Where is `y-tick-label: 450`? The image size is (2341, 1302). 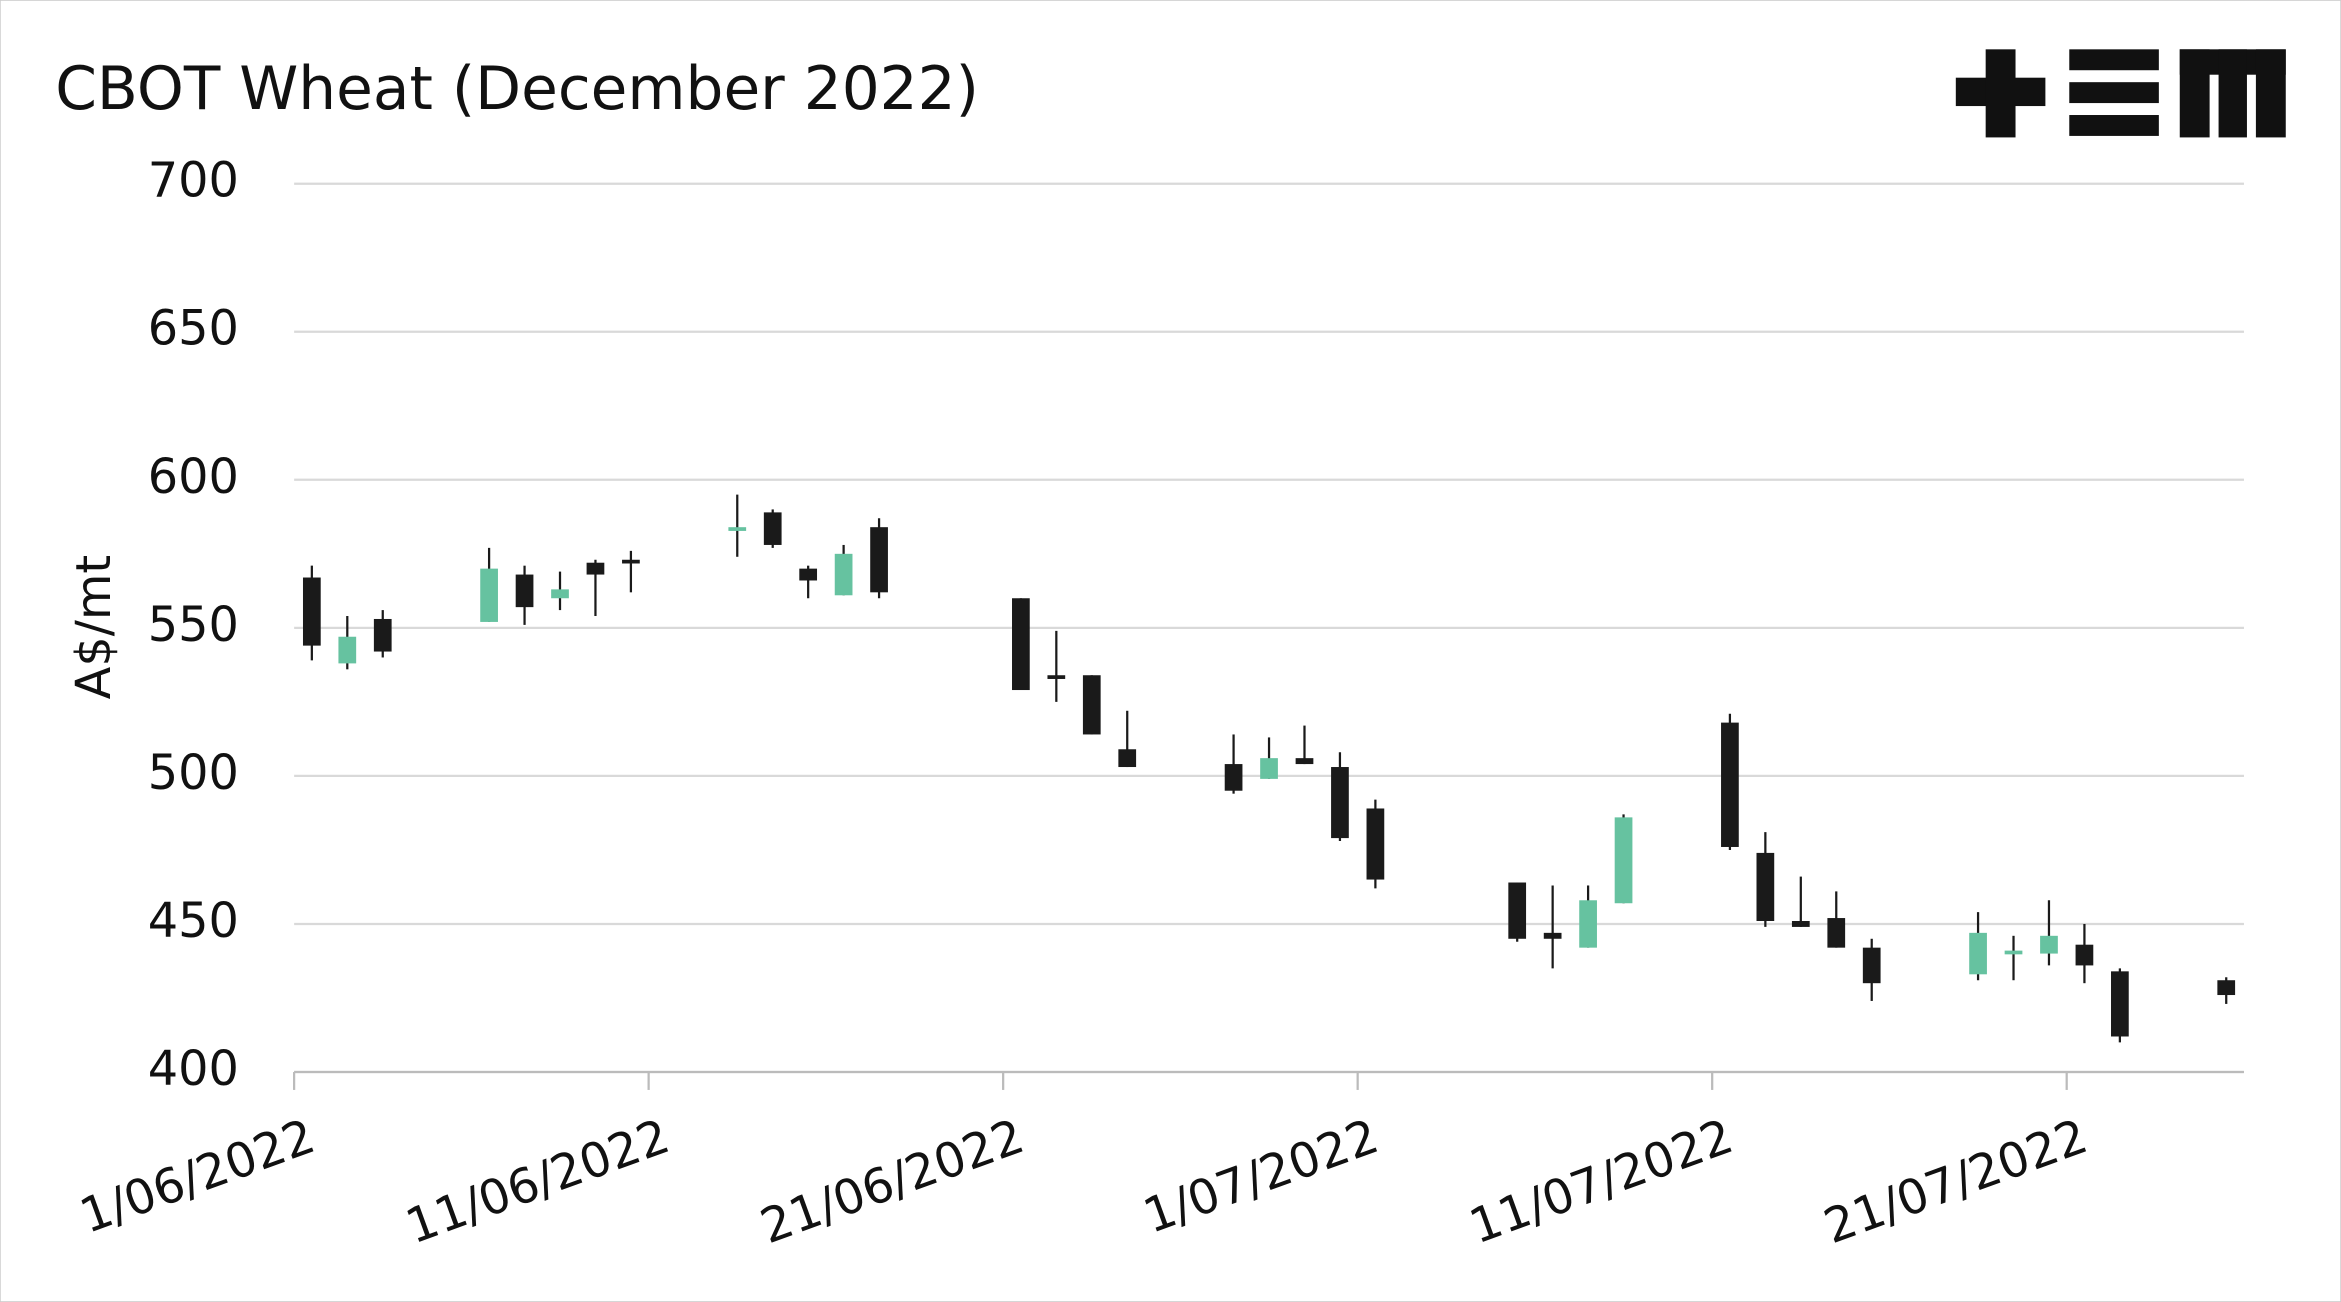 y-tick-label: 450 is located at coordinates (193, 921).